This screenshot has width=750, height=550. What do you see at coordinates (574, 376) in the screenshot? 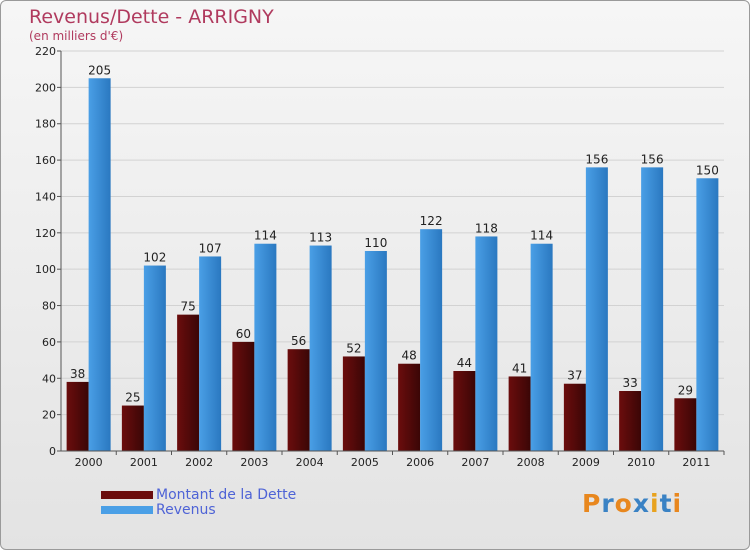
I see `data-label: 37` at bounding box center [574, 376].